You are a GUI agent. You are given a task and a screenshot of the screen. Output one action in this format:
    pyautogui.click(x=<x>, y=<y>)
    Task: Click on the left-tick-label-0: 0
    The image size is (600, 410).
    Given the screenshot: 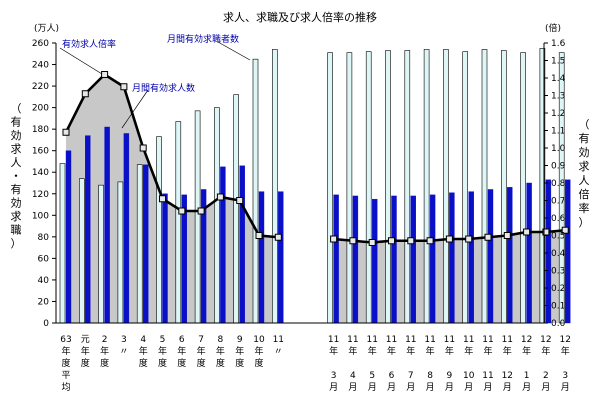 What is the action you would take?
    pyautogui.click(x=46, y=324)
    